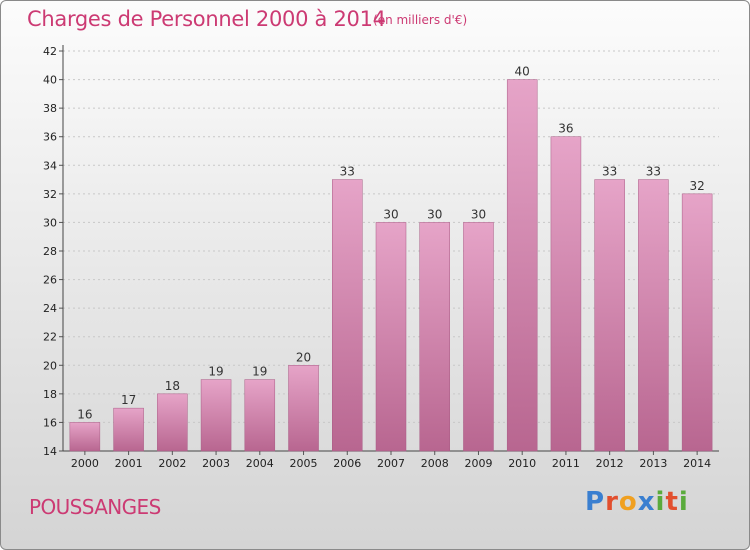 This screenshot has width=750, height=550. Describe the element at coordinates (129, 463) in the screenshot. I see `x-tick-label: 2001` at that location.